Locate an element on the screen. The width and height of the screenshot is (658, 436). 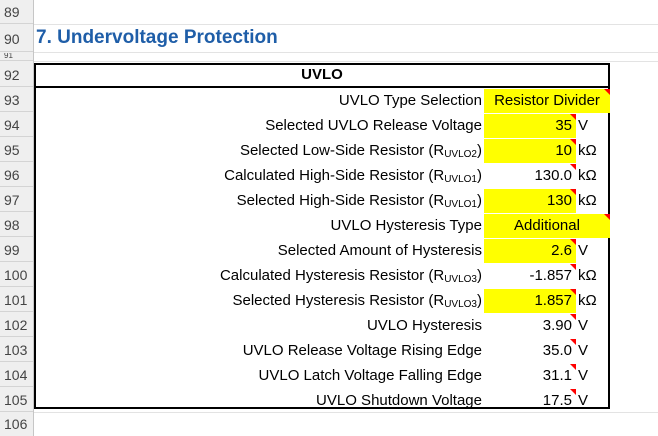
row-number: 89 is located at coordinates (16, 12).